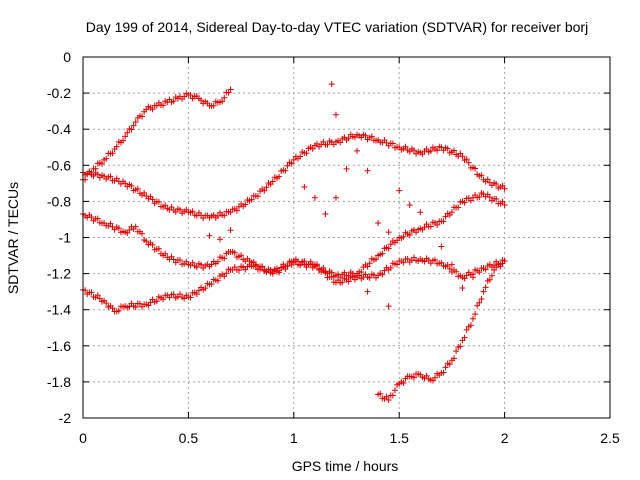 The height and width of the screenshot is (480, 640). I want to click on y-tick-label: -0.8, so click(59, 201).